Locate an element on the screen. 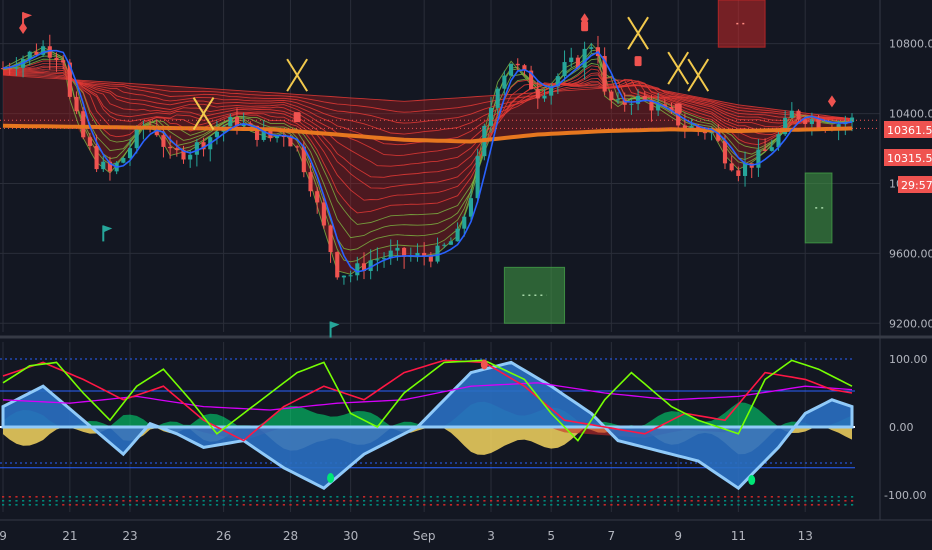  price-tick-label: 10400.00 is located at coordinates (910, 114).